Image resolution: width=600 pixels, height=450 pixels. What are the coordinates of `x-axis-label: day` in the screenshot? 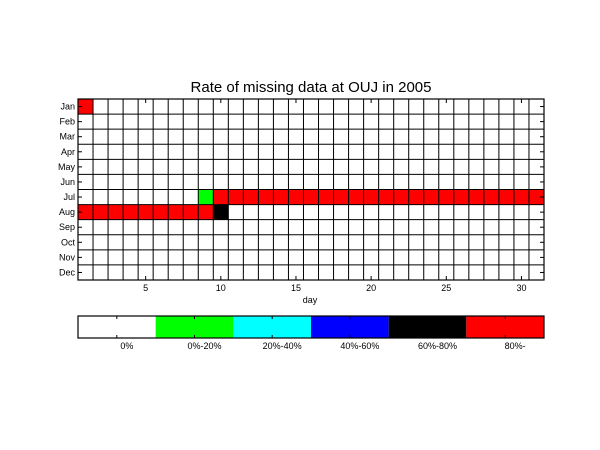 It's located at (310, 300).